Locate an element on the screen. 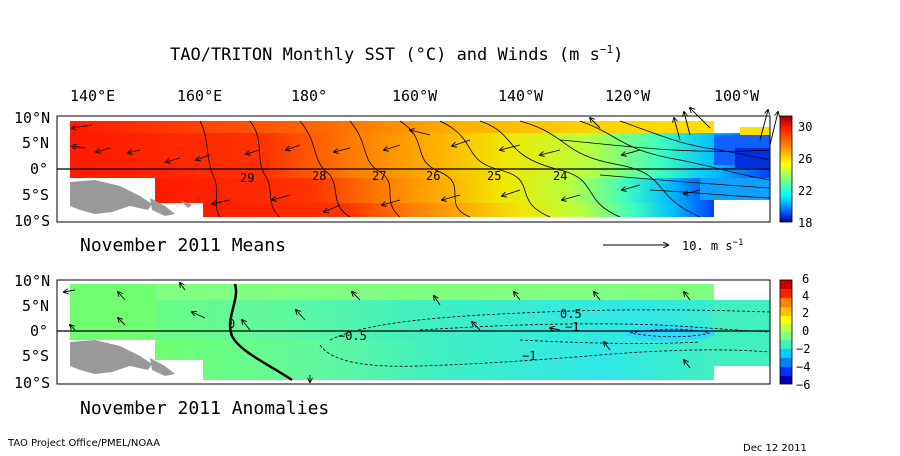 The width and height of the screenshot is (900, 456). anomalies-caption: November 2011 Anomalies is located at coordinates (204, 408).